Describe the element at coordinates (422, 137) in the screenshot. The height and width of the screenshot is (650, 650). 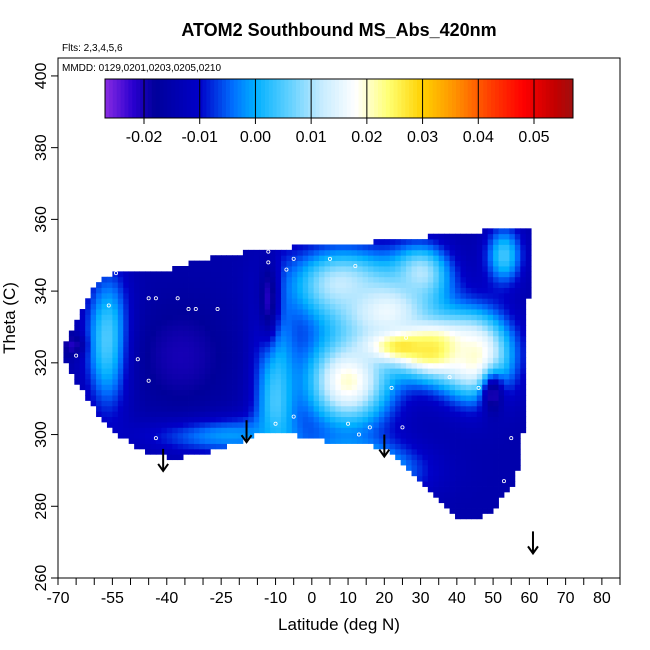
I see `colorbar-tick-label: 0.03` at that location.